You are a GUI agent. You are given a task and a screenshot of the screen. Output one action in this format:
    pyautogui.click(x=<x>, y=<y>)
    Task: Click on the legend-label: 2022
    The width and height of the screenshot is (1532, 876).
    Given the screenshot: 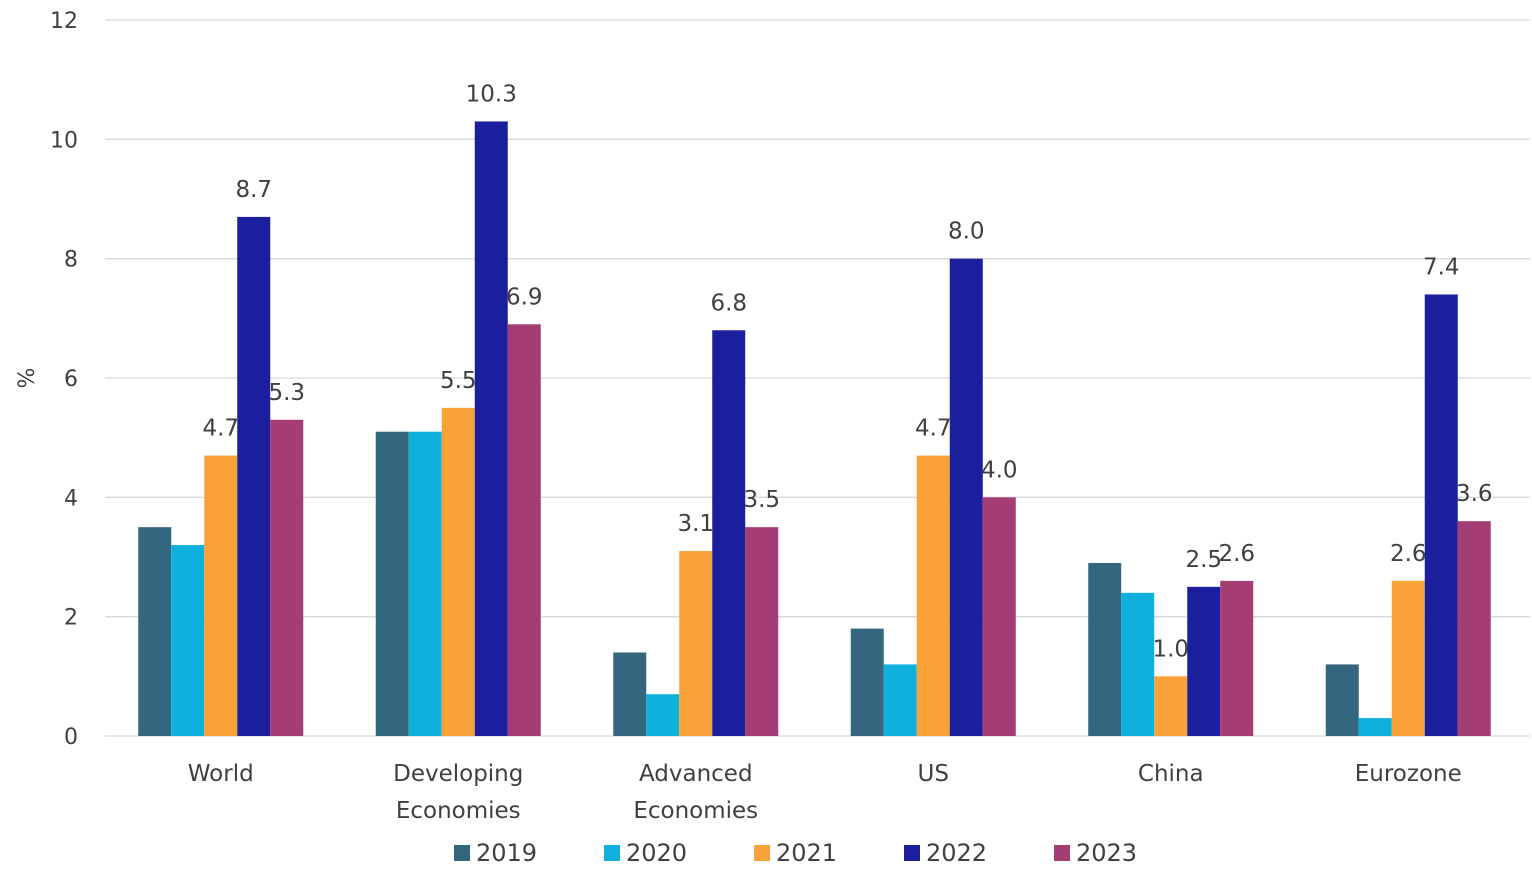 What is the action you would take?
    pyautogui.click(x=956, y=853)
    